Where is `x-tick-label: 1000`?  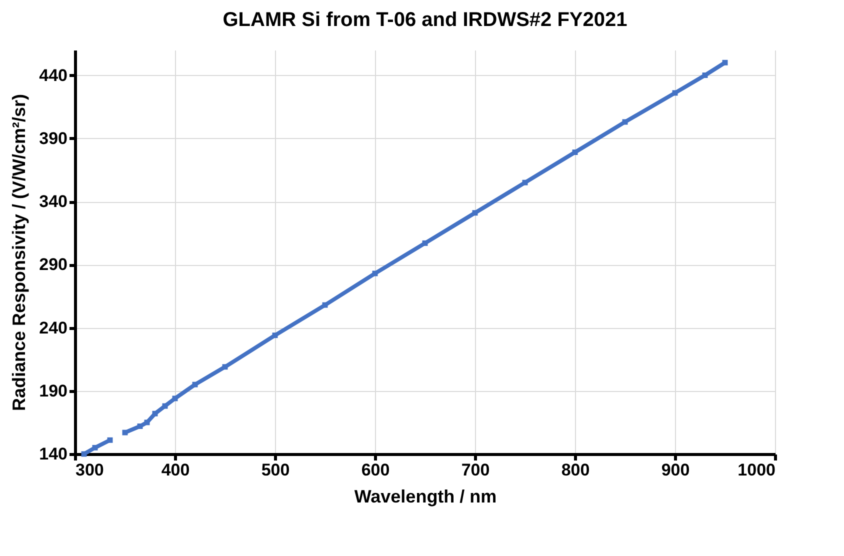 x-tick-label: 1000 is located at coordinates (757, 470).